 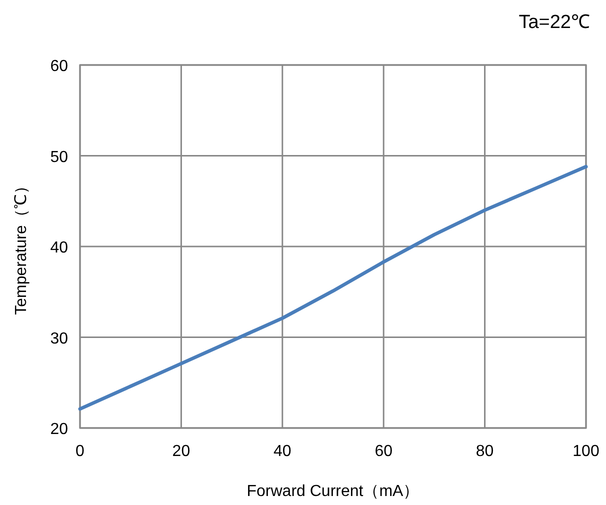 What do you see at coordinates (283, 451) in the screenshot?
I see `x-tick-label: 40` at bounding box center [283, 451].